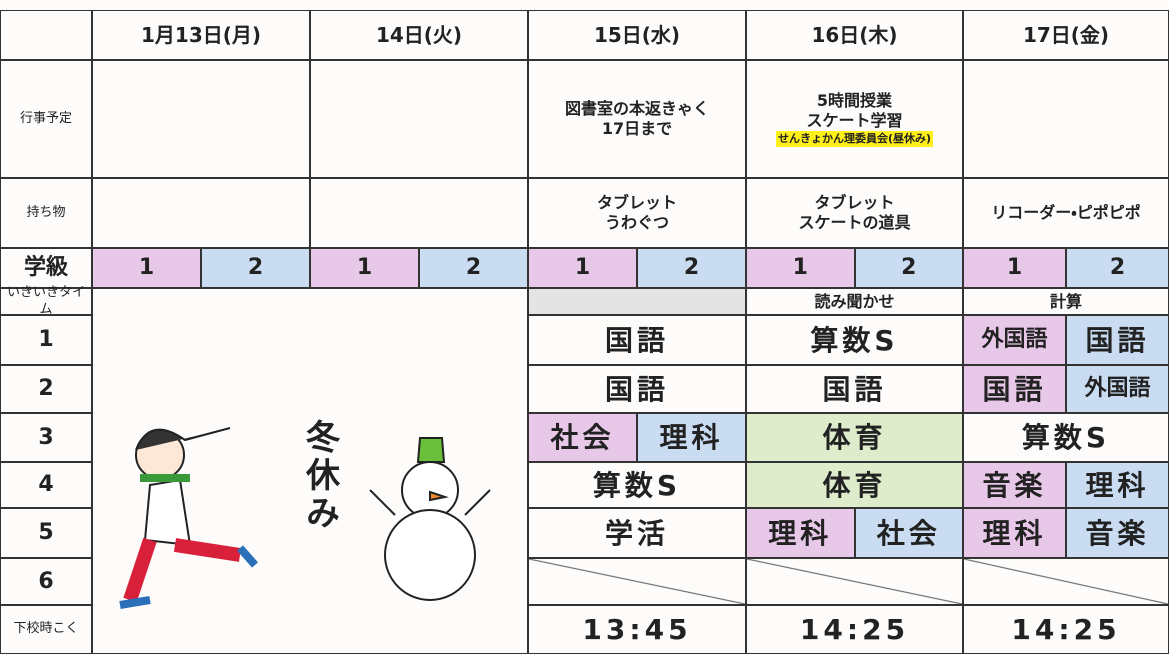  I want to click on row-label-text: 2, so click(46, 389).